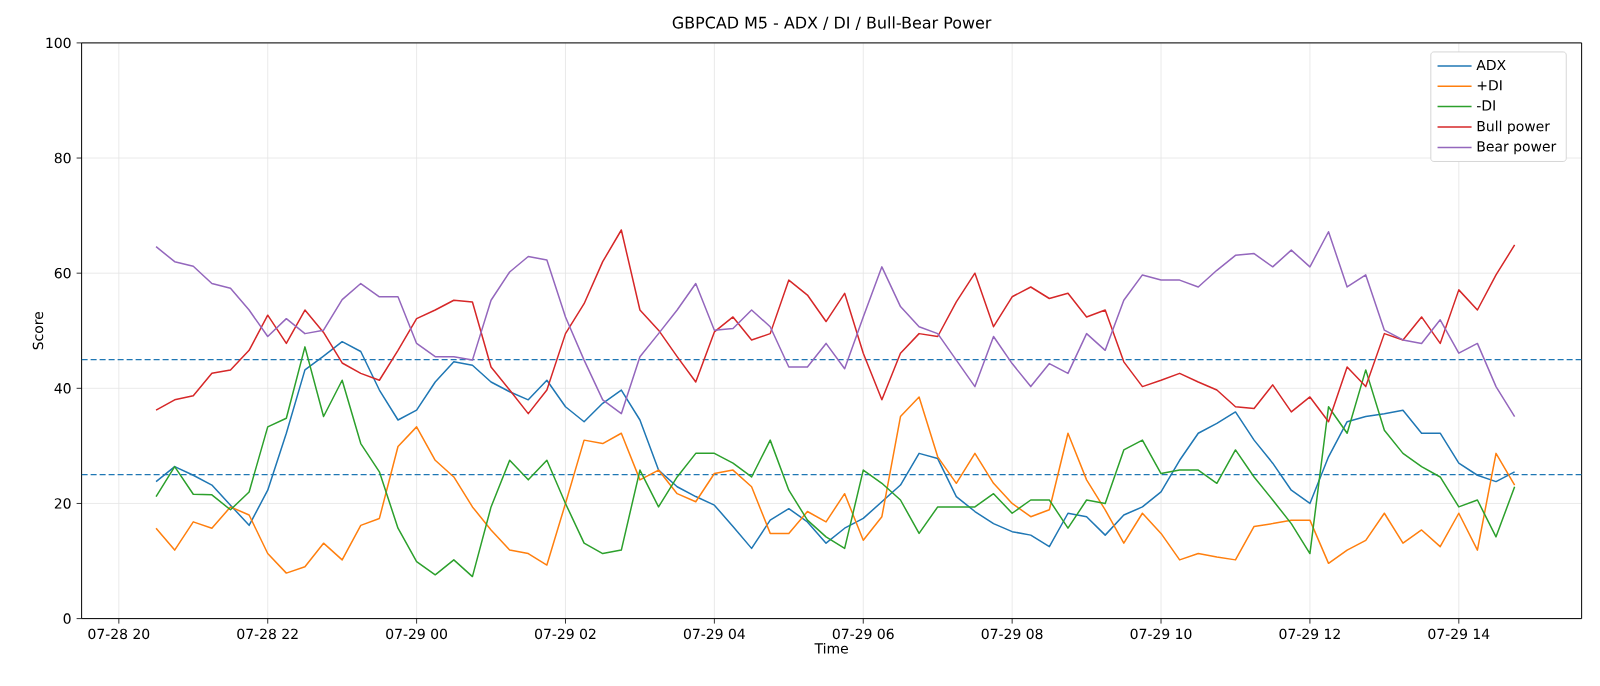 The width and height of the screenshot is (1600, 686). I want to click on y-tick-label: 20, so click(62, 503).